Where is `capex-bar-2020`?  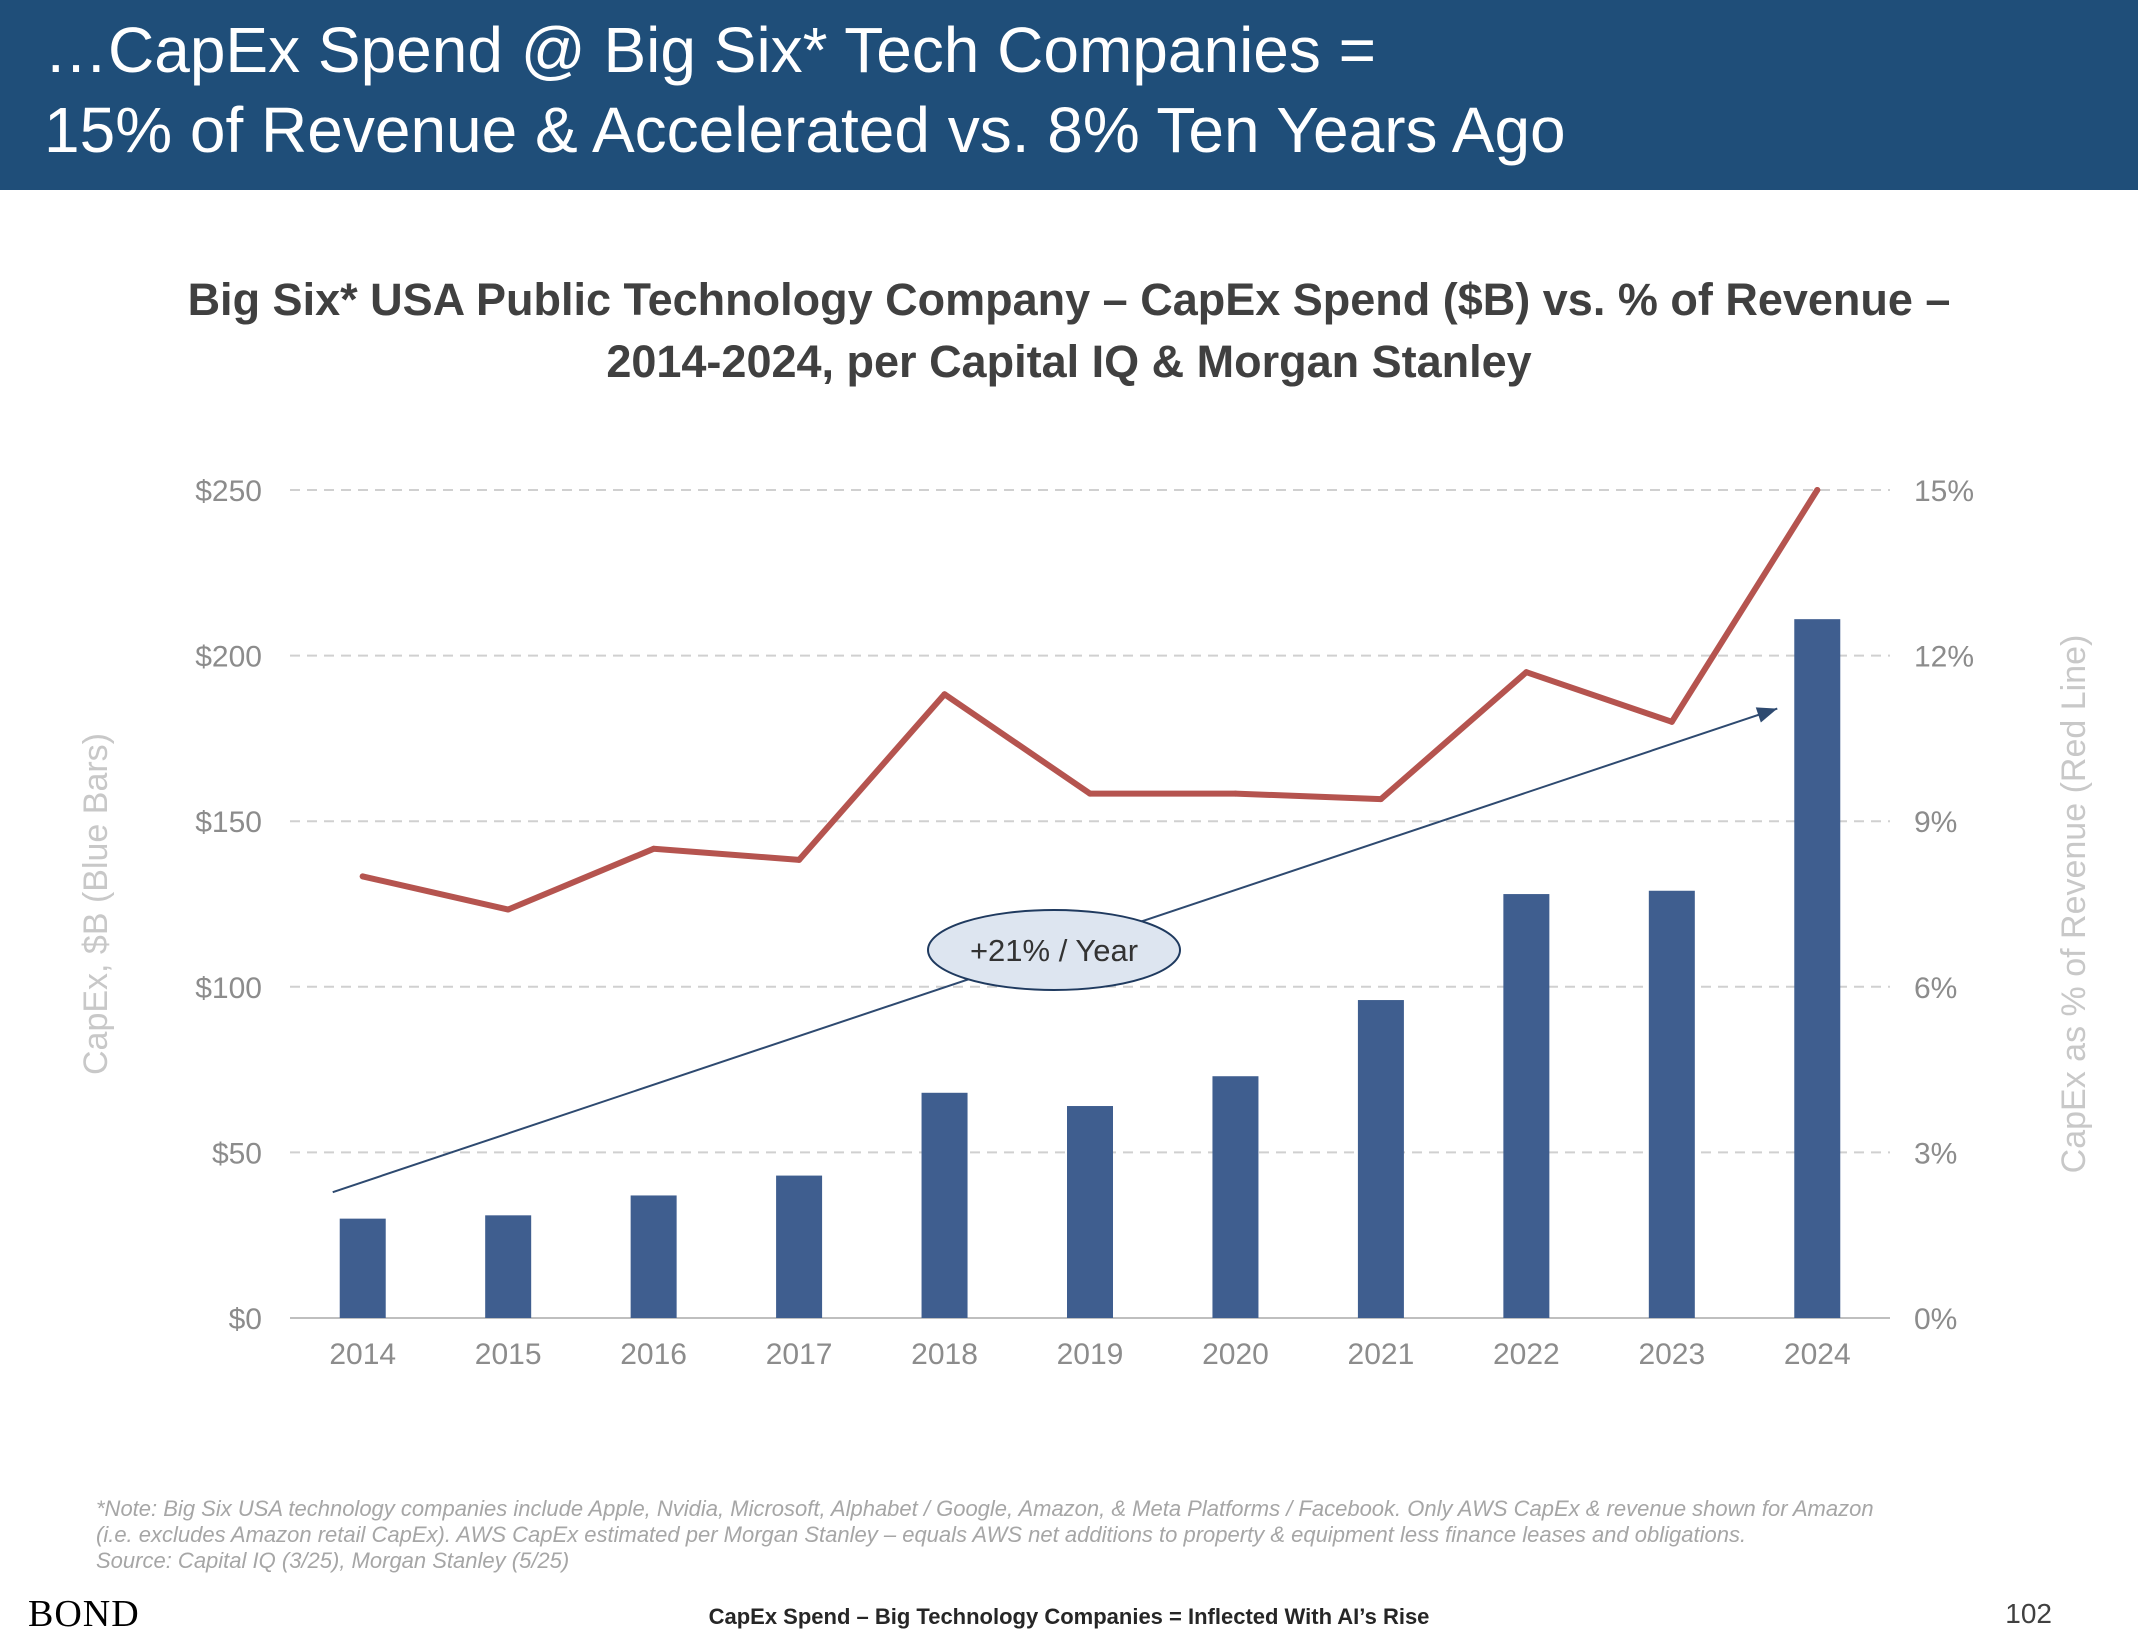 capex-bar-2020 is located at coordinates (1235, 1197).